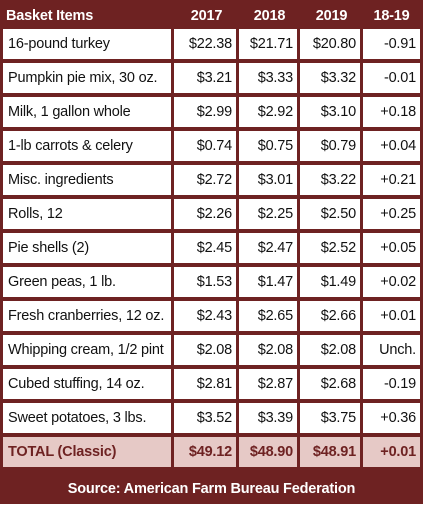  I want to click on table-row: 16-pound turkey $22.38 $21.71 $20.80 -0.91, so click(211, 46).